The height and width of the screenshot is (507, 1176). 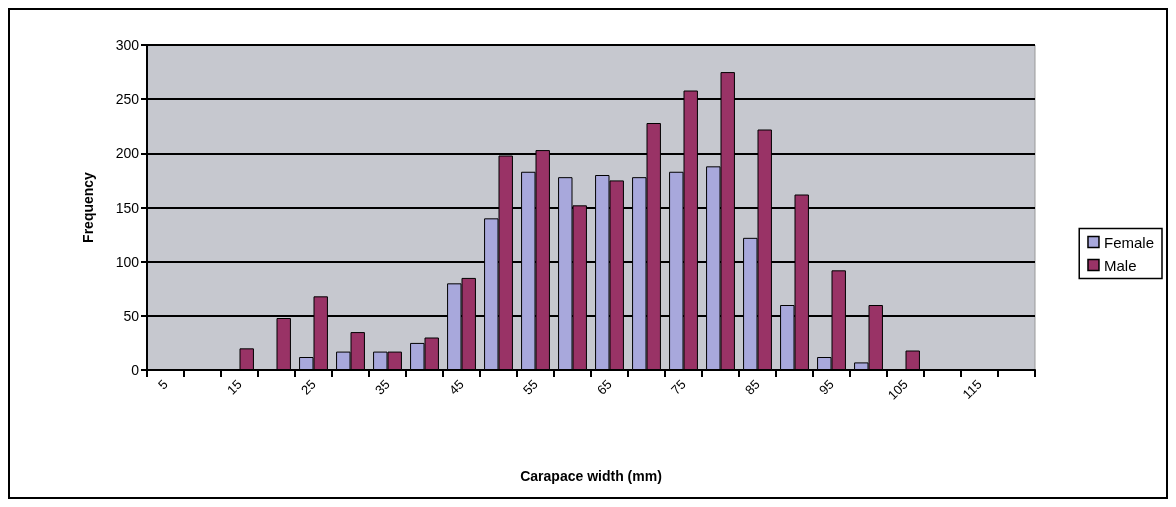 What do you see at coordinates (163, 384) in the screenshot?
I see `x-tick-label: 5` at bounding box center [163, 384].